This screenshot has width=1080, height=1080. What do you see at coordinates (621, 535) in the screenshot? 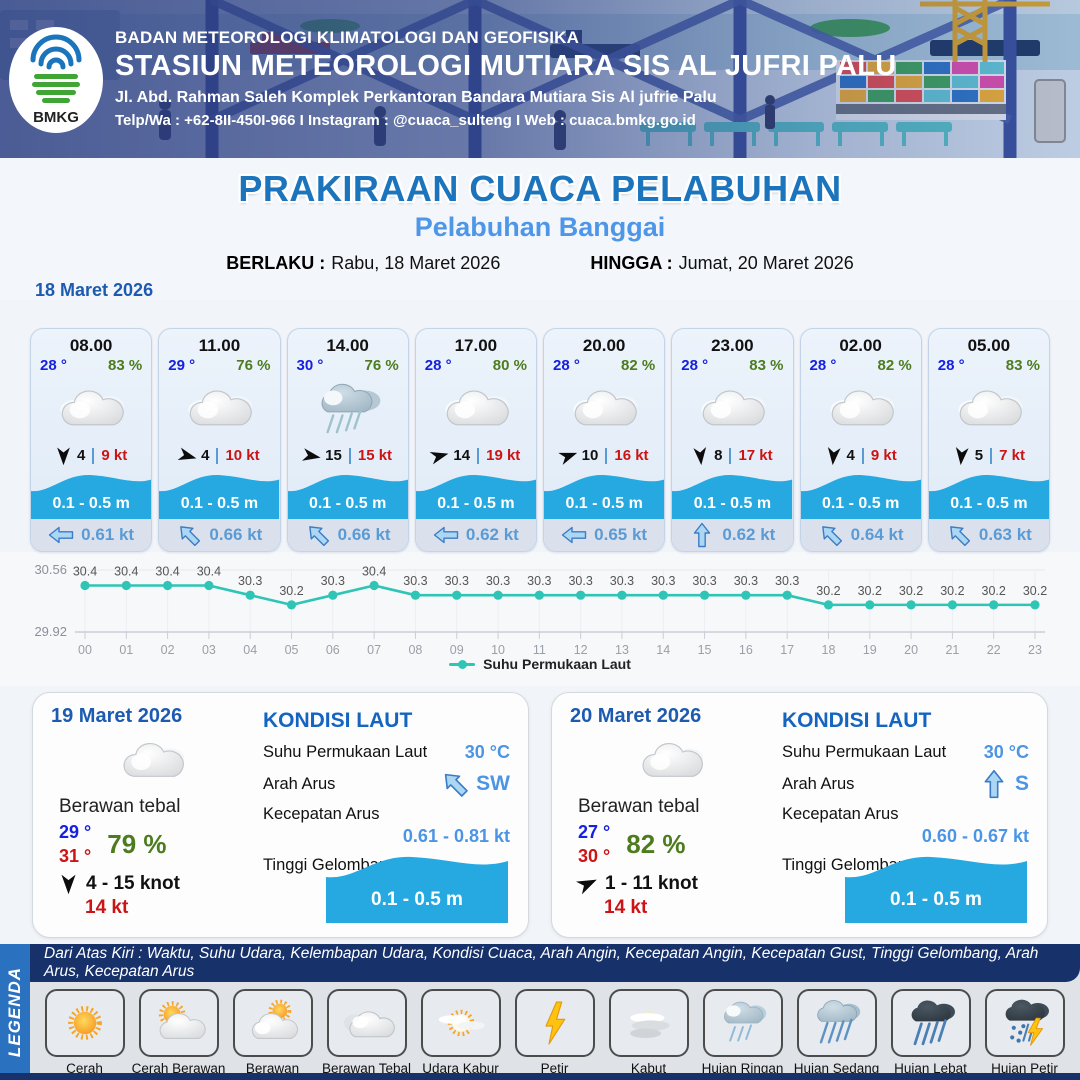
I see `current-speed: 0.65 kt` at bounding box center [621, 535].